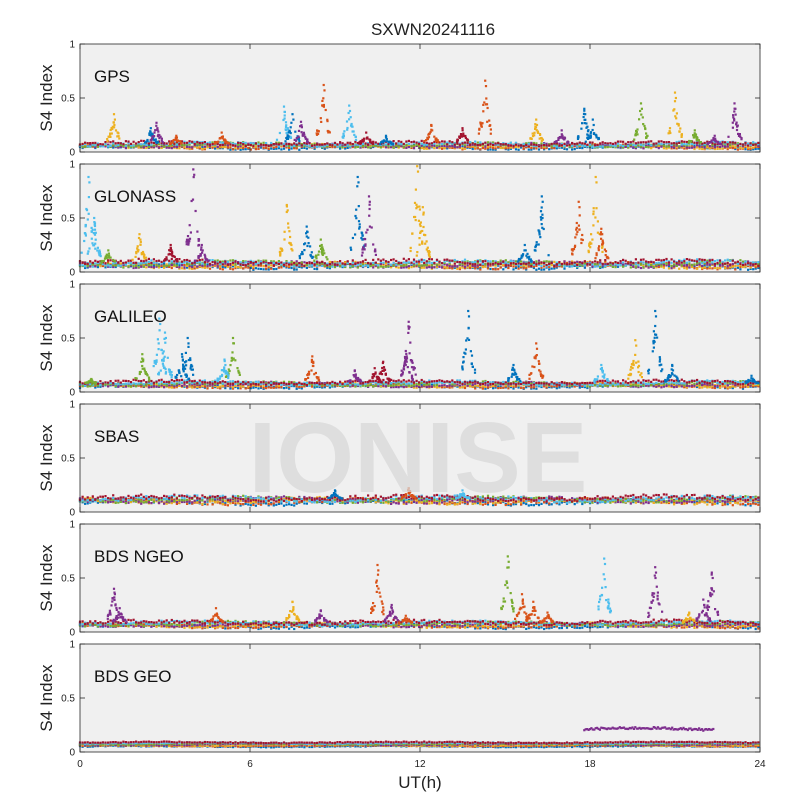 This screenshot has width=800, height=800. I want to click on y-tick-label: 0.5, so click(68, 219).